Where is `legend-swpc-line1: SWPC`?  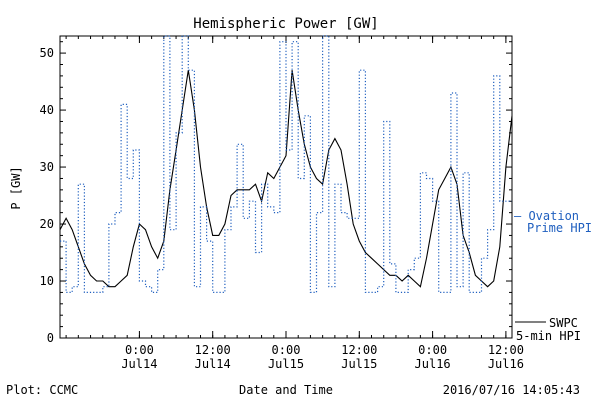
legend-swpc-line1: SWPC is located at coordinates (563, 323).